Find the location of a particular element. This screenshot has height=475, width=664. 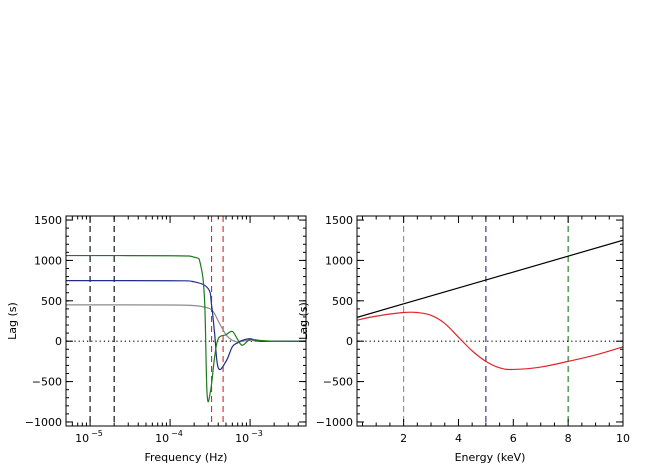

x-axis-label: Energy (keV) is located at coordinates (490, 457).